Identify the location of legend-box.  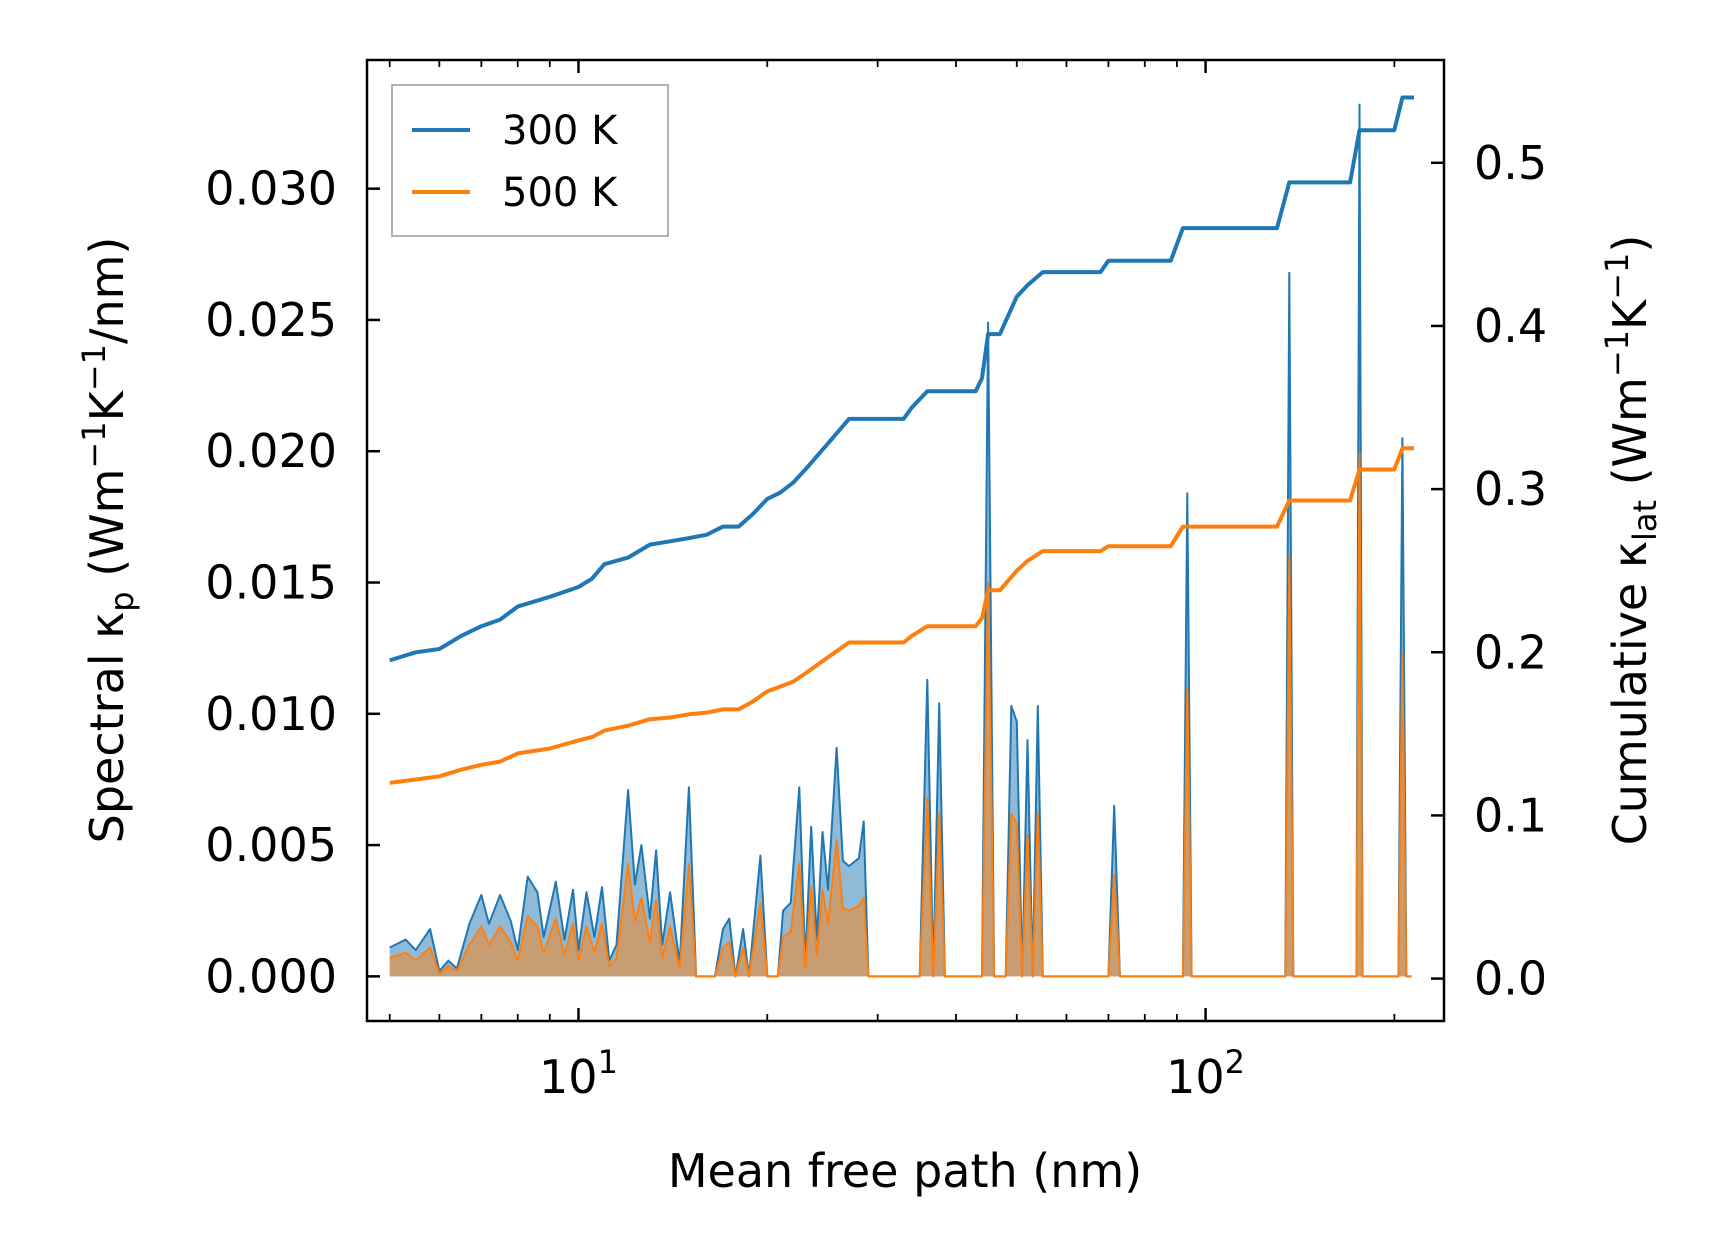
(530, 160).